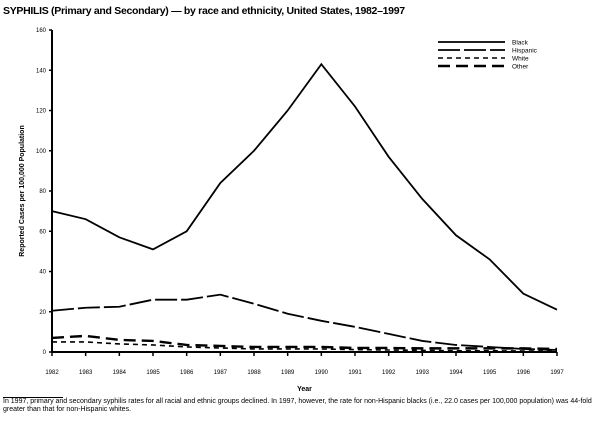  I want to click on x-tick-label: 1990, so click(322, 373).